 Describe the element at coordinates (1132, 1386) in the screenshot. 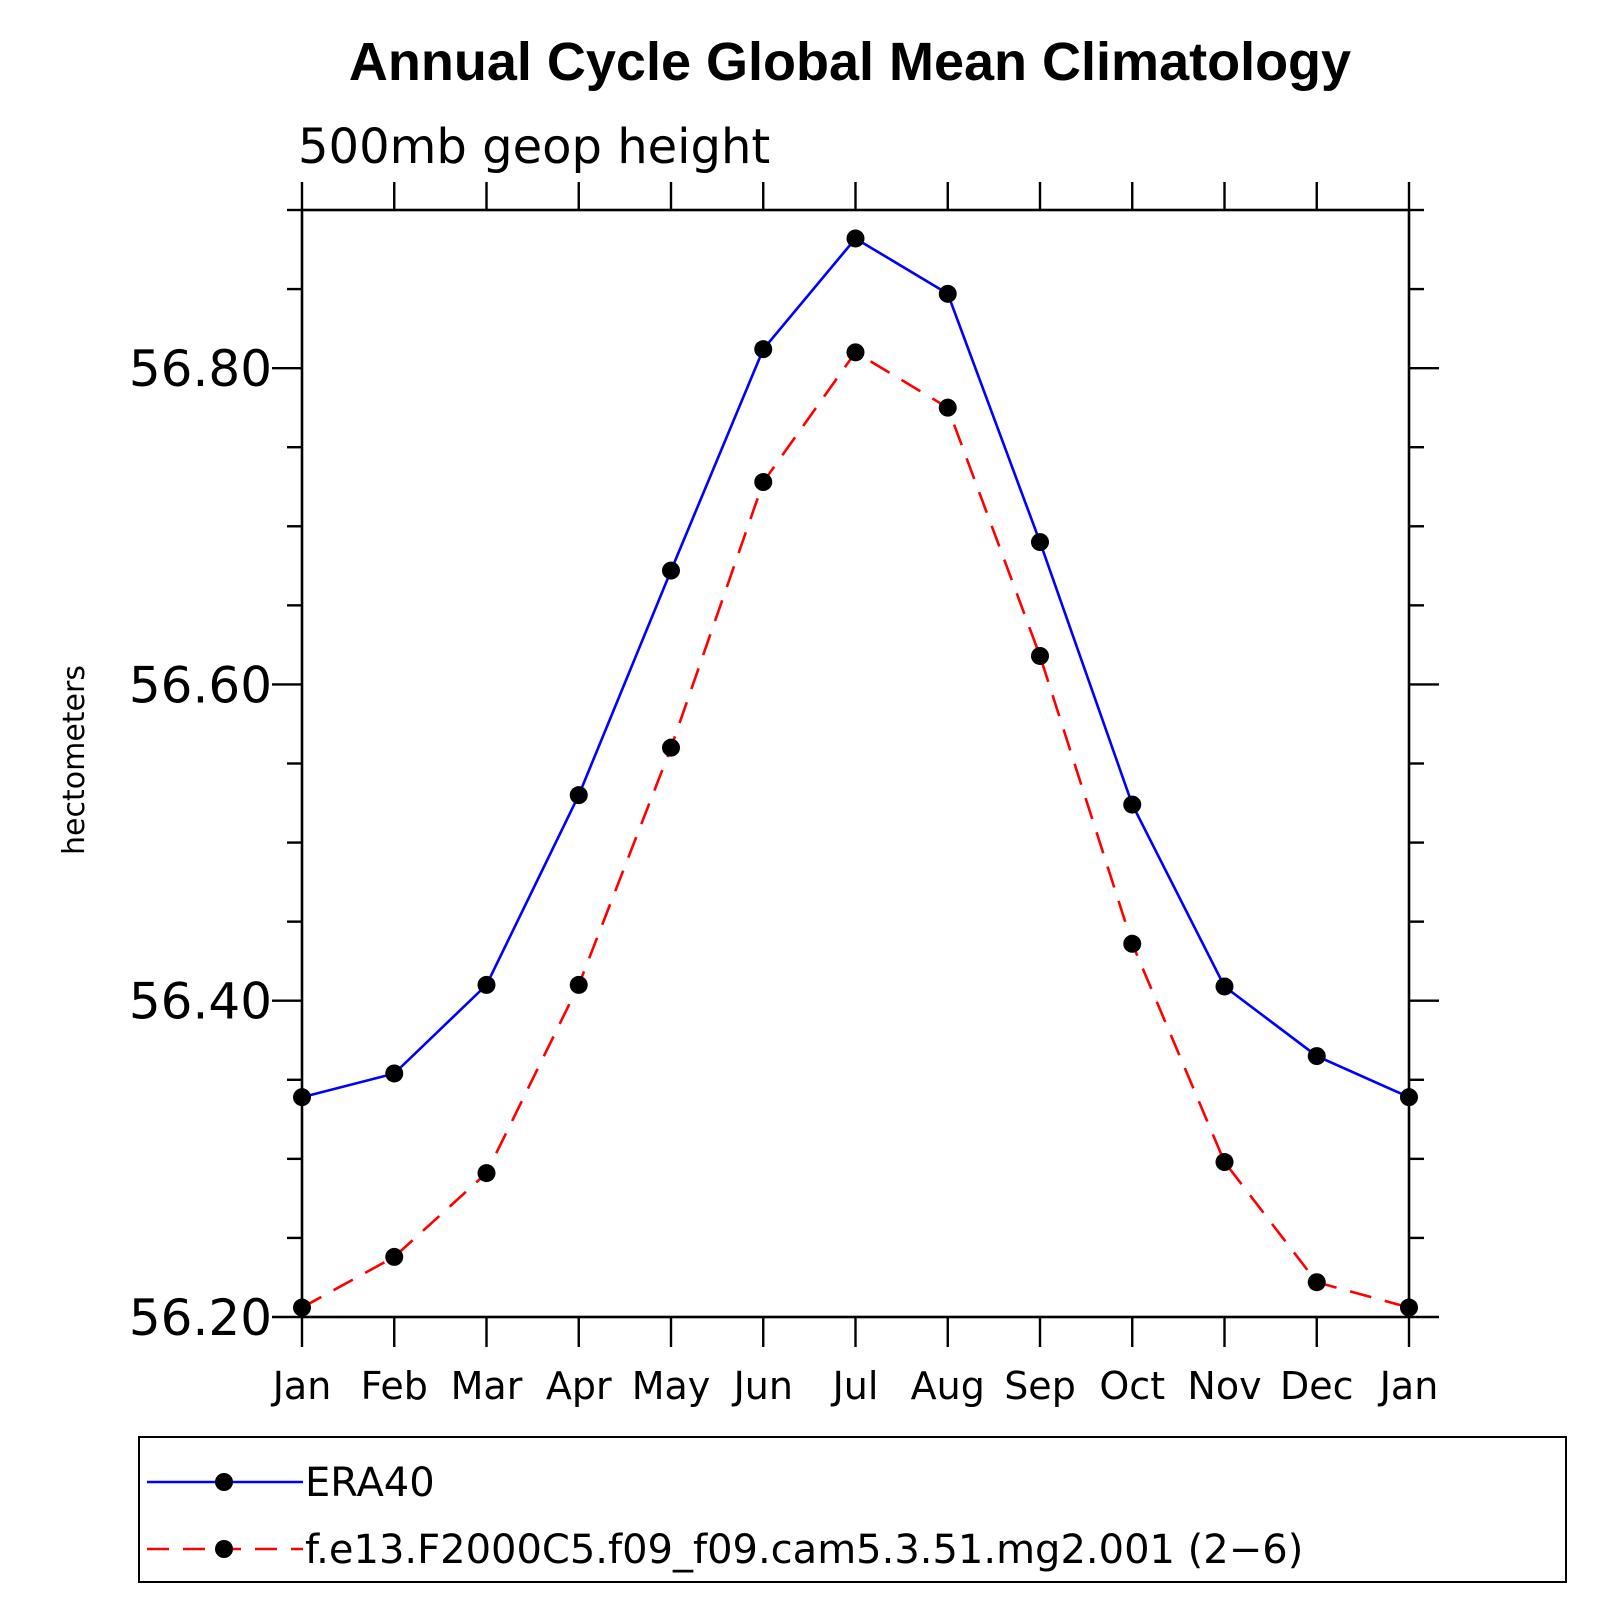

I see `x-tick-label: Oct` at that location.